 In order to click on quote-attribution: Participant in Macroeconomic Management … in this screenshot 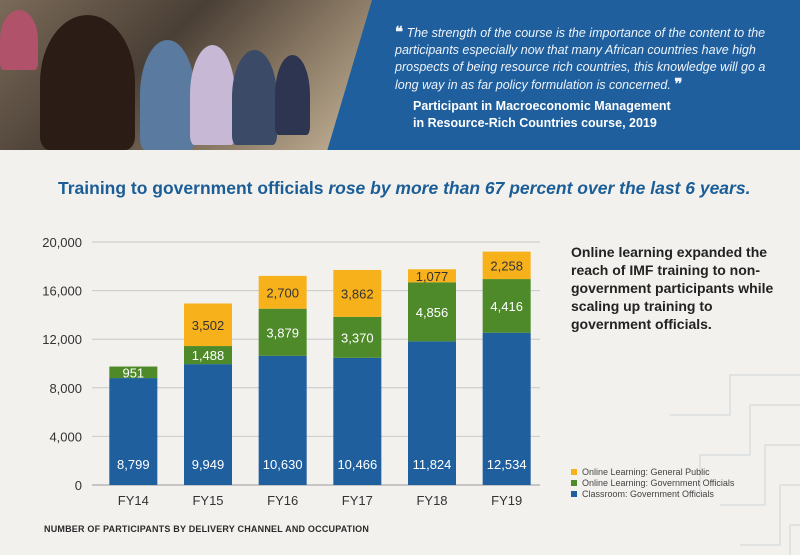, I will do `click(593, 115)`.